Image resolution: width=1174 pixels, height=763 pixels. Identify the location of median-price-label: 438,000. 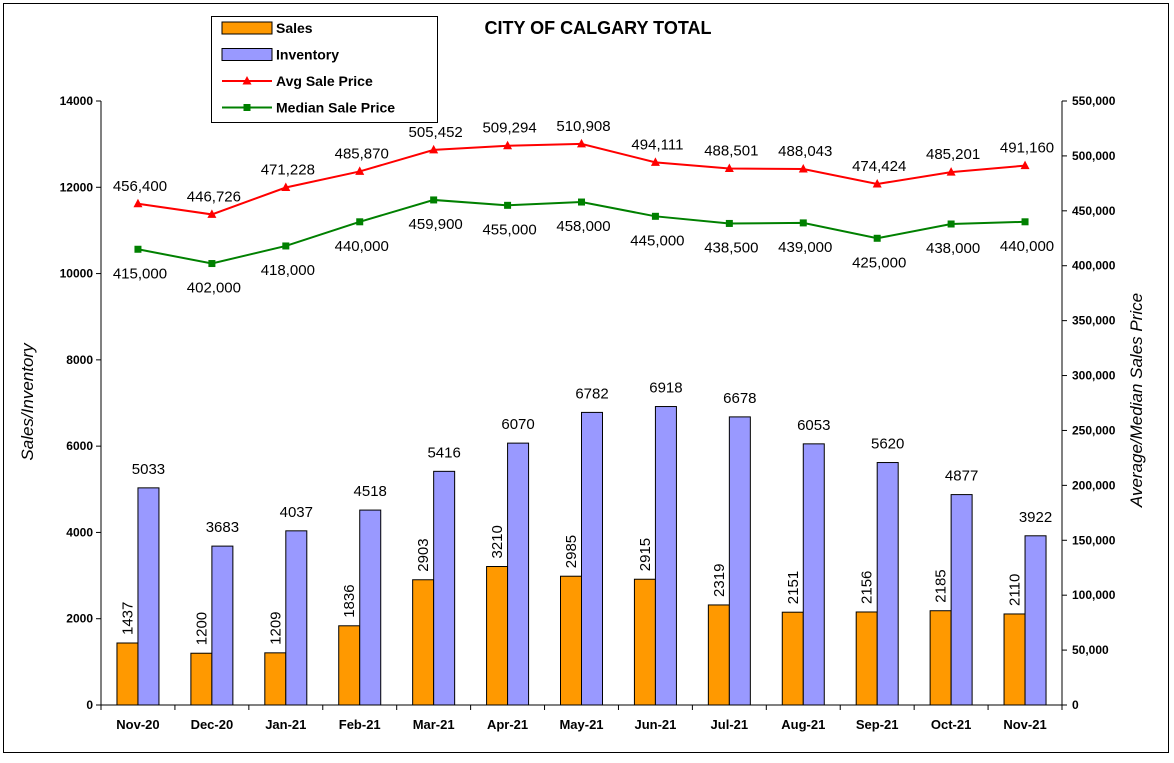
(953, 248).